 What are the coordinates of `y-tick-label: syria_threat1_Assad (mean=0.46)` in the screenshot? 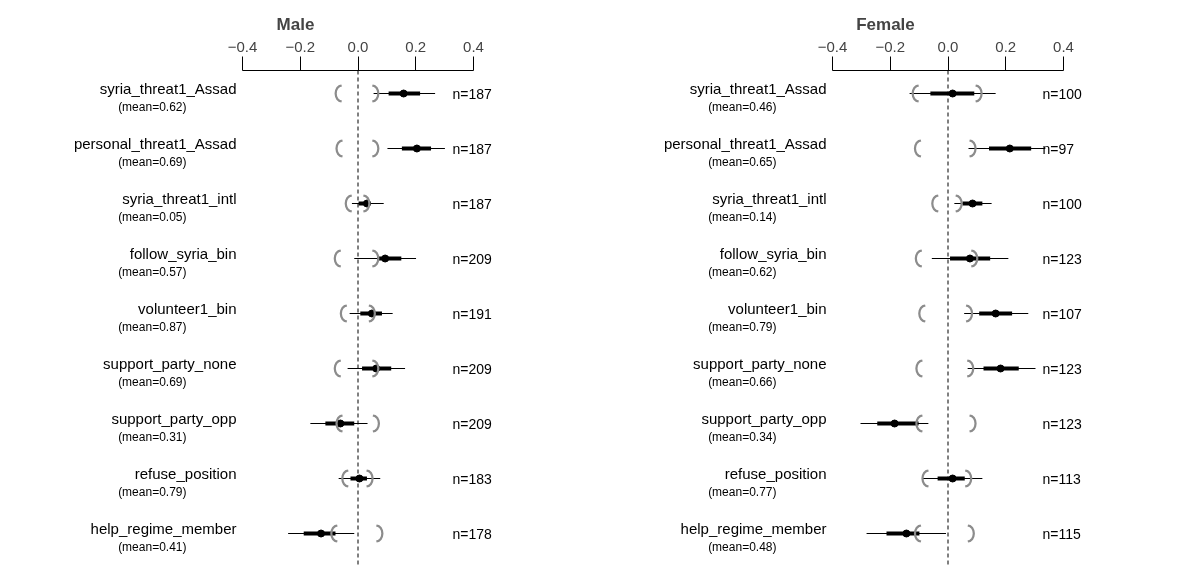 It's located at (758, 96).